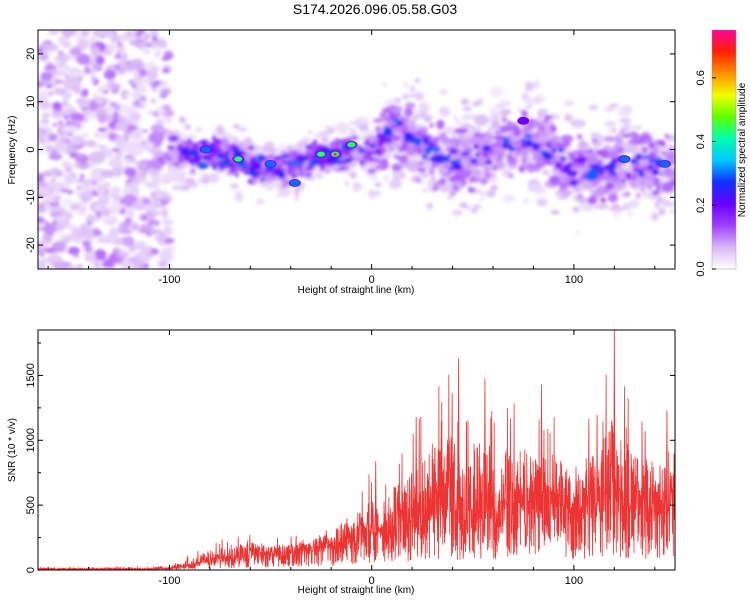  I want to click on chart-title: S174.2026.096.05.58.G03, so click(375, 9).